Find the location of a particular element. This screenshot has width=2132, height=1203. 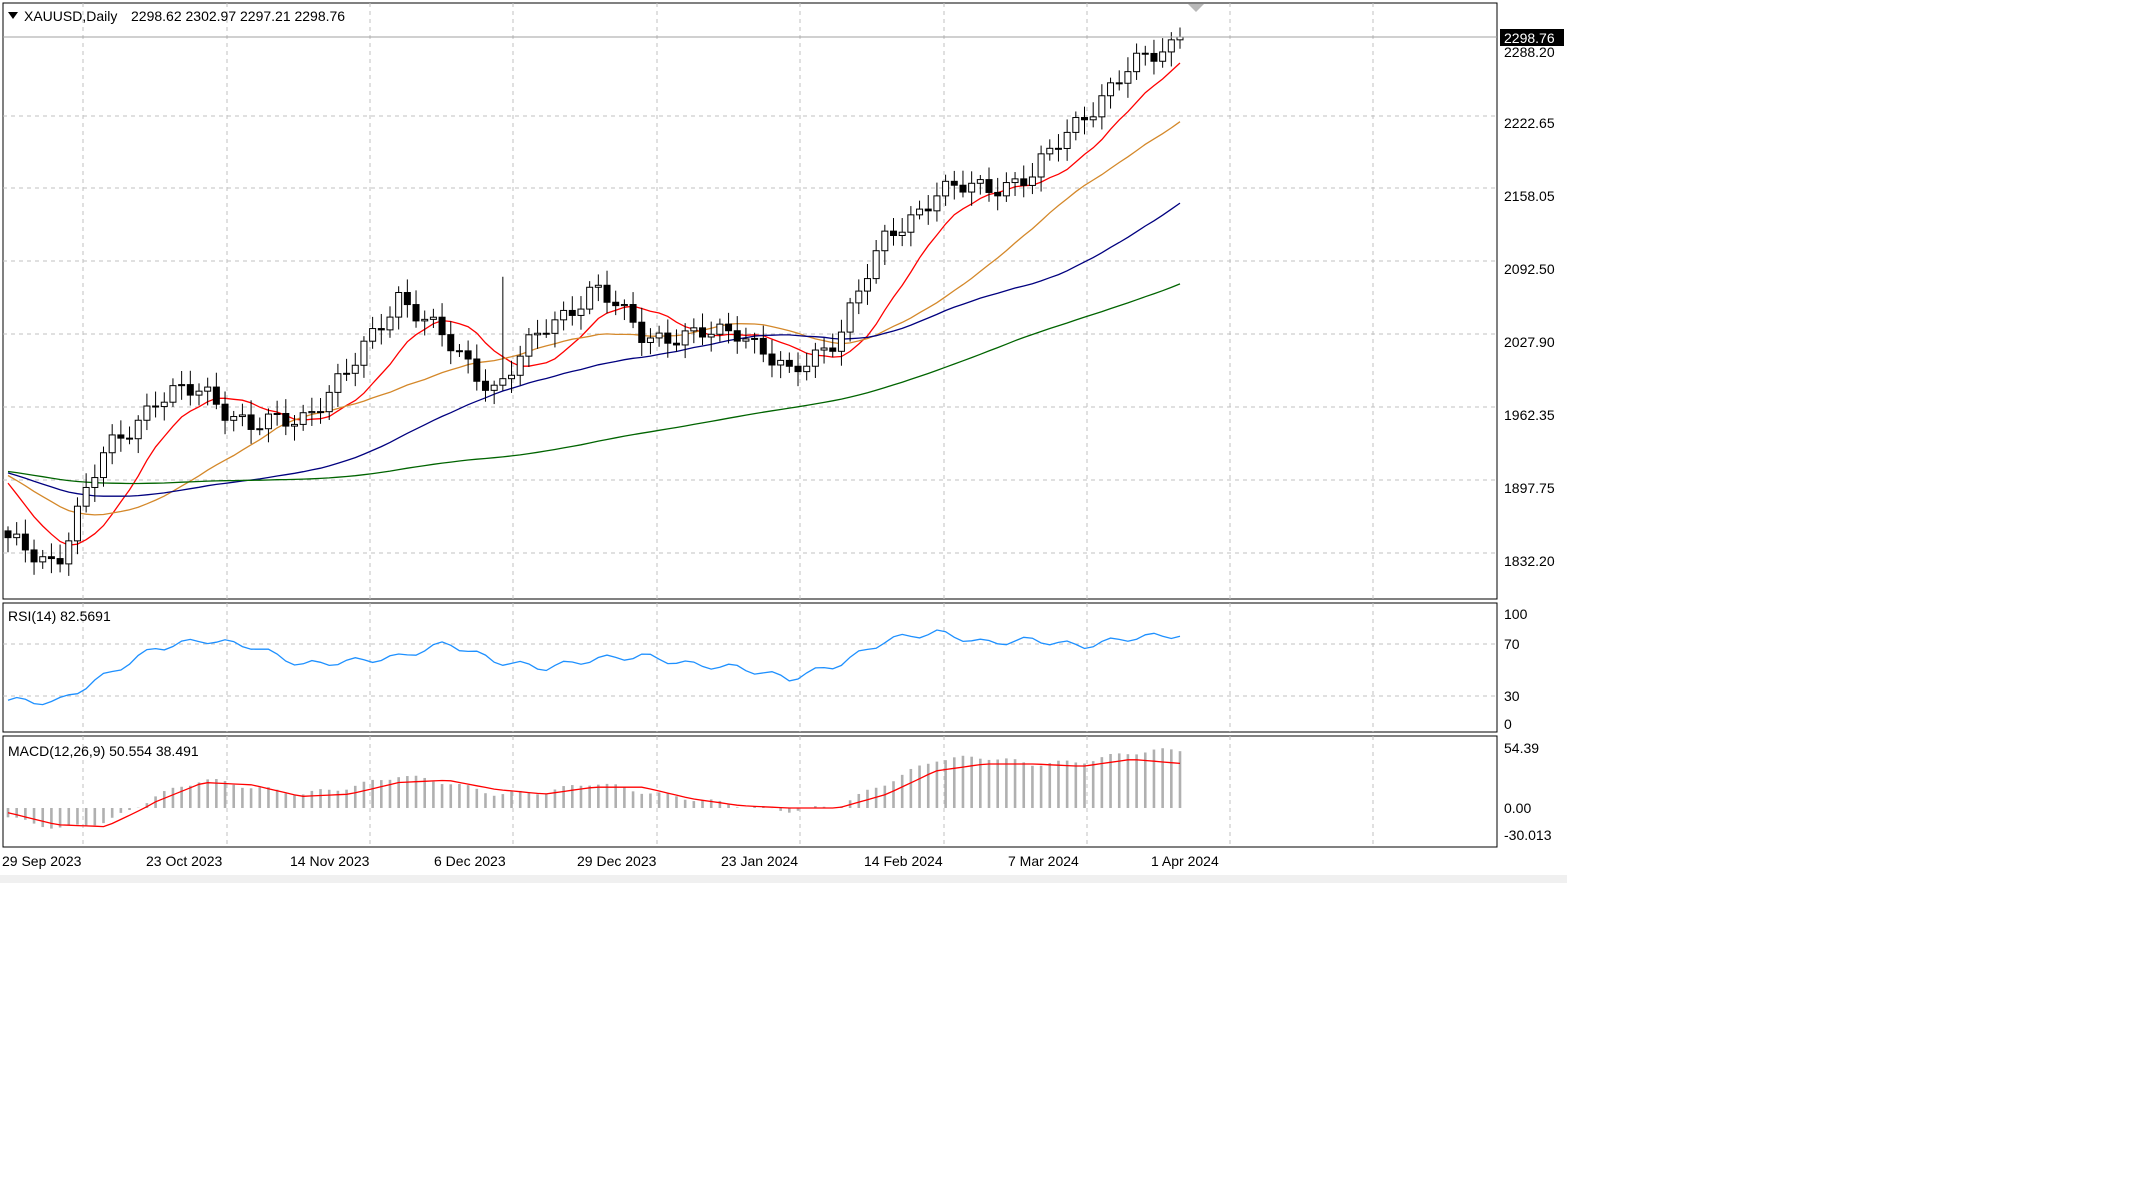

rsi-panel-frame is located at coordinates (750, 667).